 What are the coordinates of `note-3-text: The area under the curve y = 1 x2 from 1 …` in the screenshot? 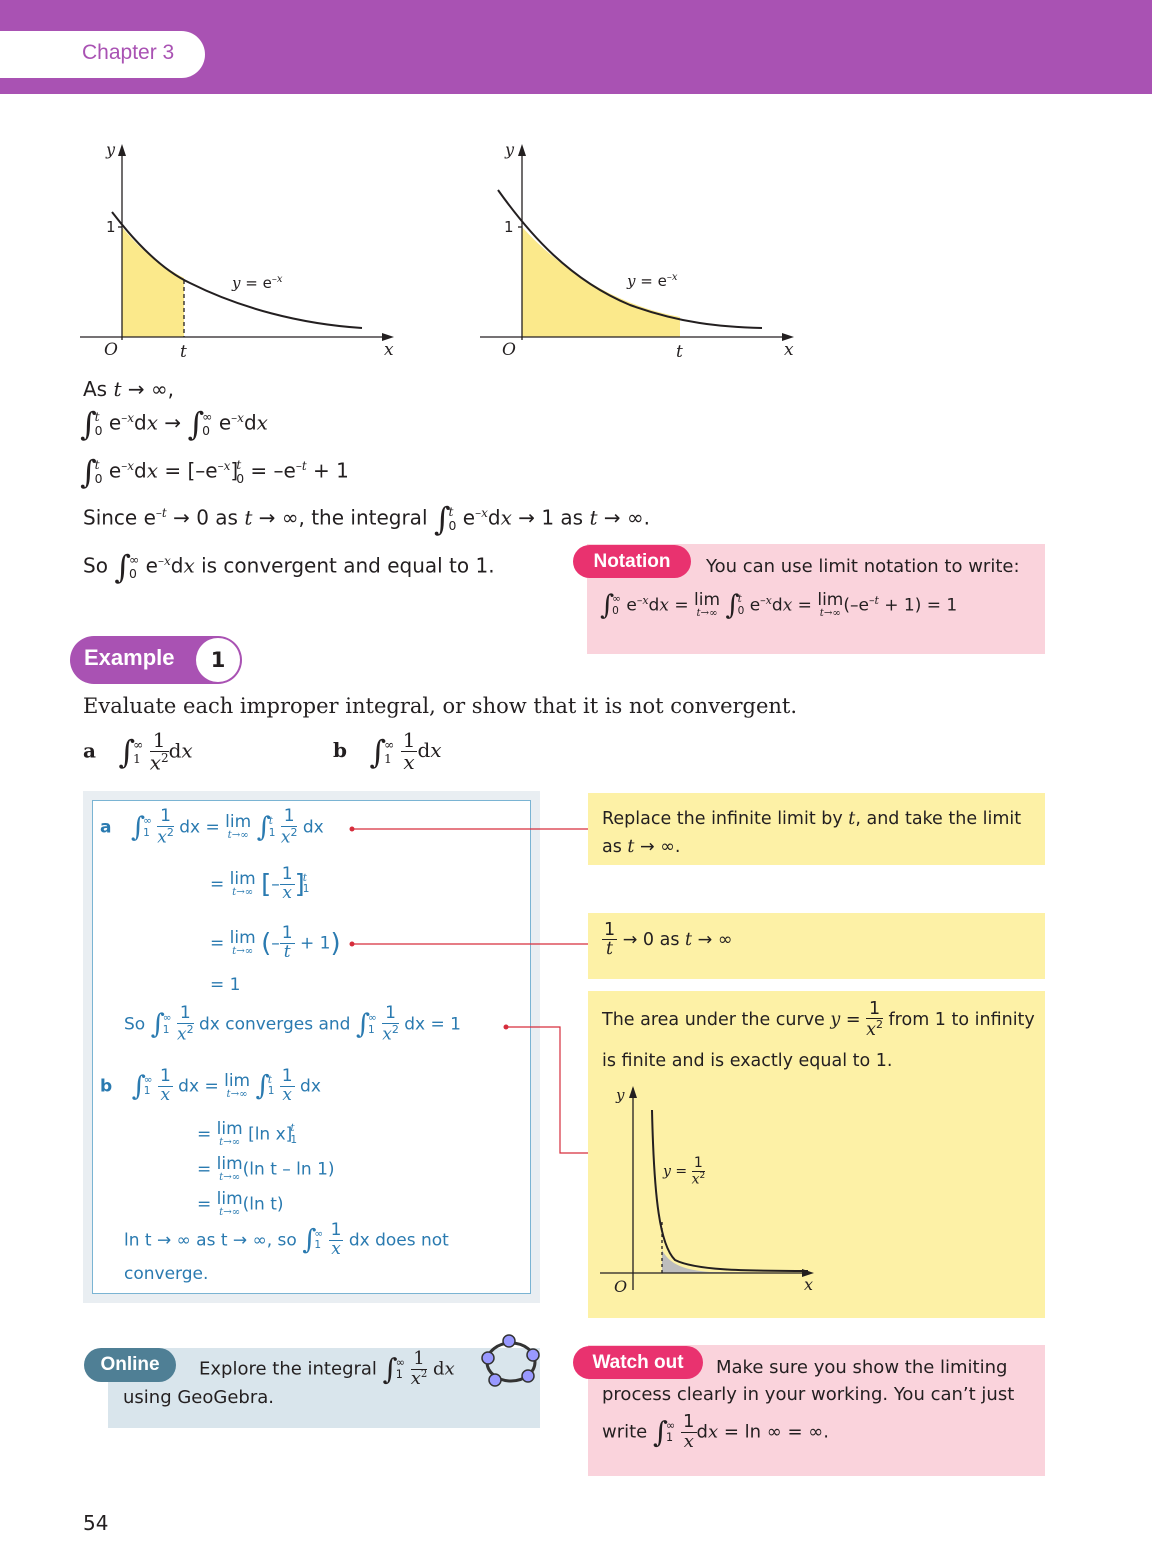 It's located at (818, 1020).